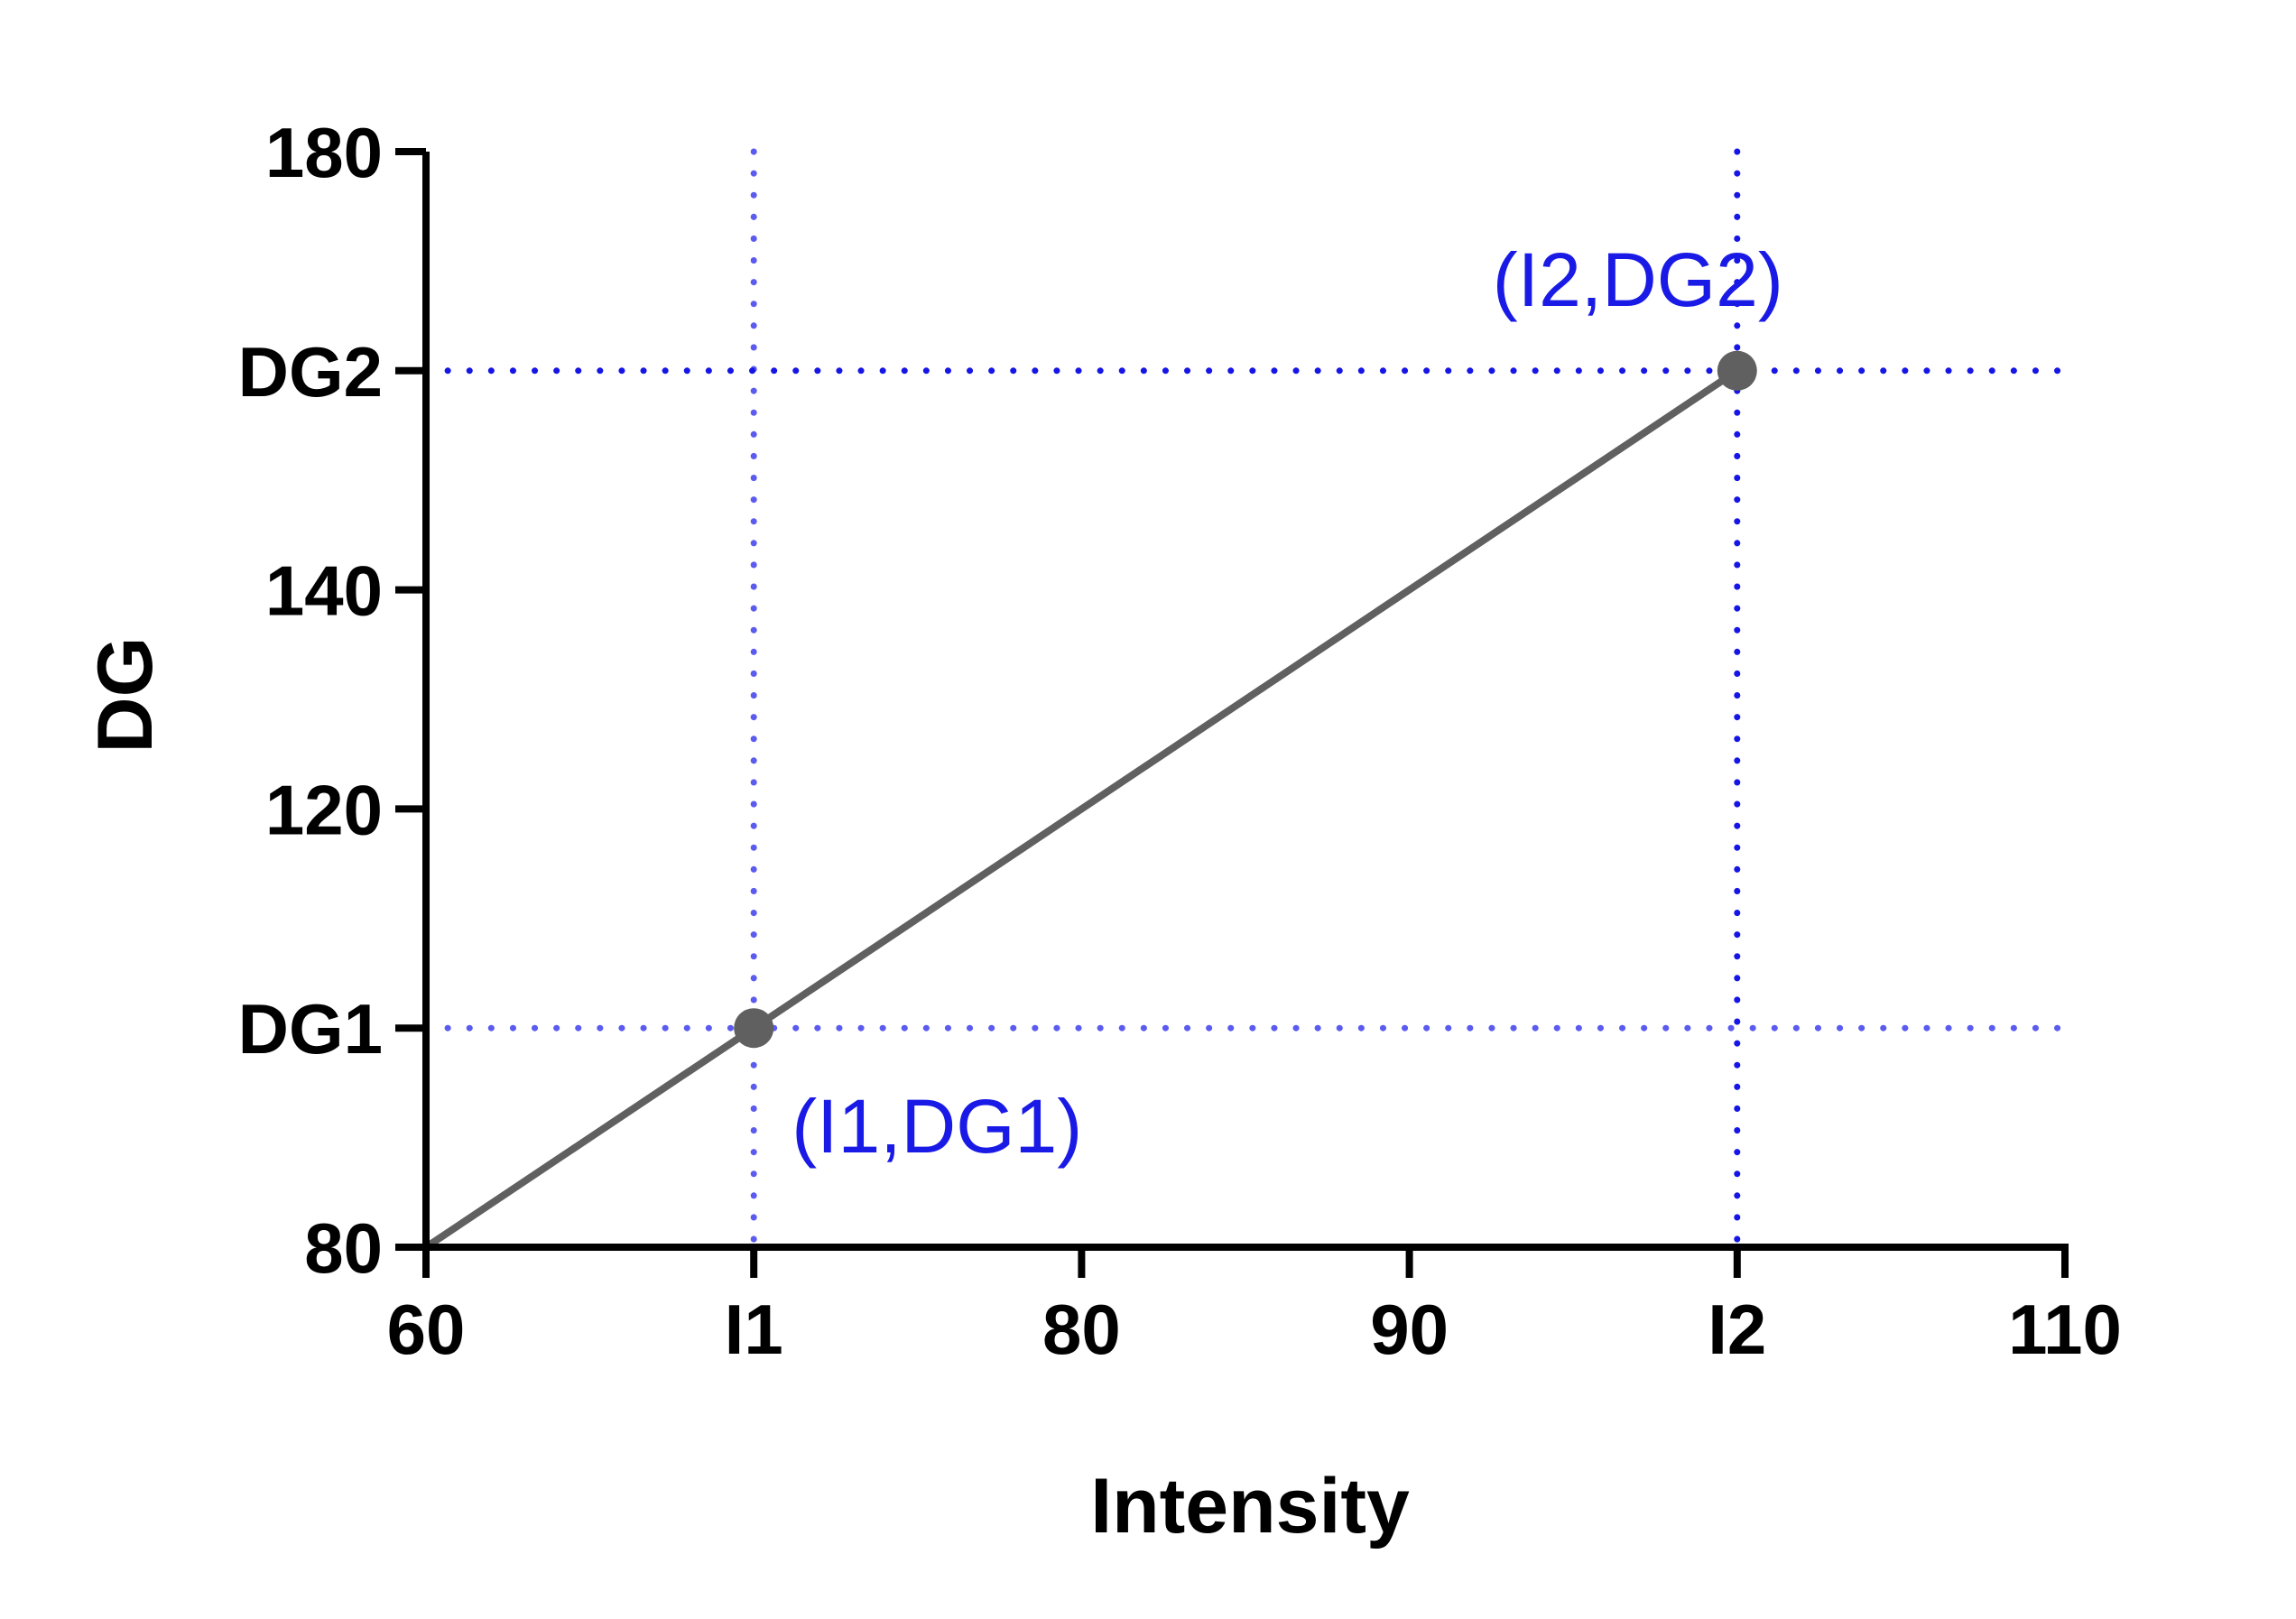  I want to click on y-tick-label: 120, so click(324, 809).